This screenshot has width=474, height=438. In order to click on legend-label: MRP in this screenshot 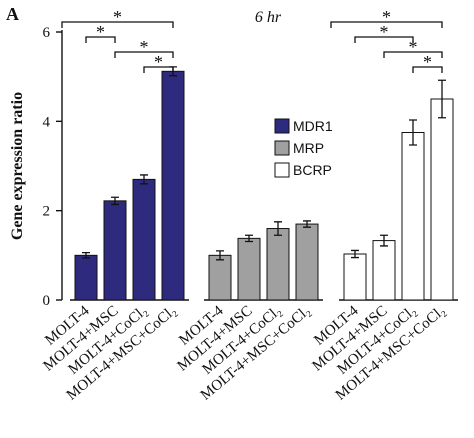, I will do `click(308, 148)`.